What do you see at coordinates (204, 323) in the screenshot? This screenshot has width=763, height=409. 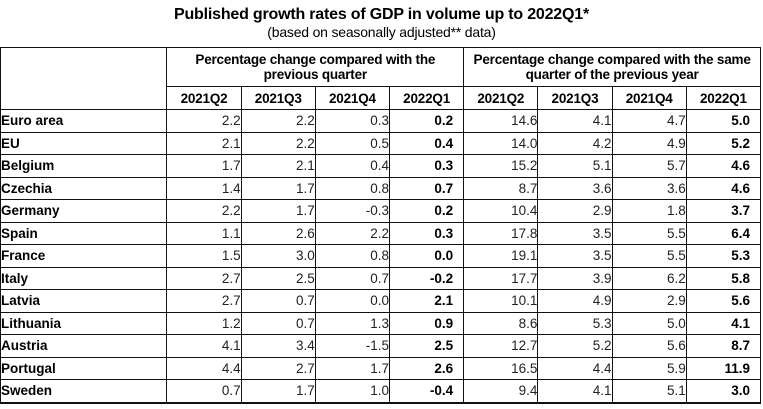 I see `value-cell: 1.2` at bounding box center [204, 323].